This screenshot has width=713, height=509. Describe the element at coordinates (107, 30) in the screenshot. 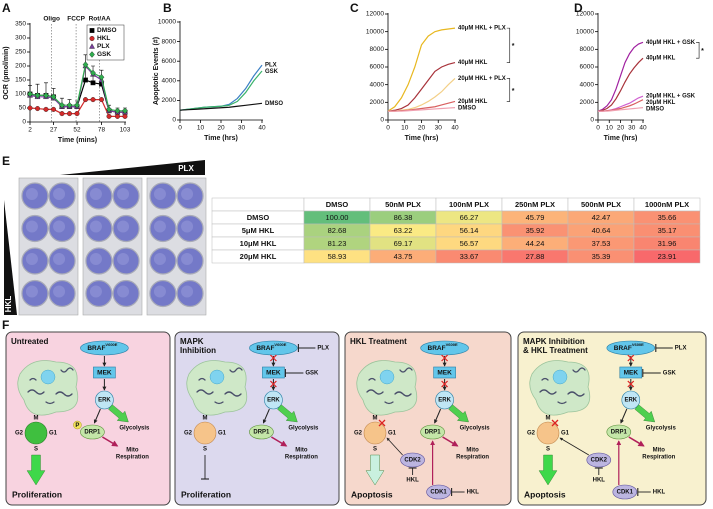

I see `legend-label: DMSO` at that location.